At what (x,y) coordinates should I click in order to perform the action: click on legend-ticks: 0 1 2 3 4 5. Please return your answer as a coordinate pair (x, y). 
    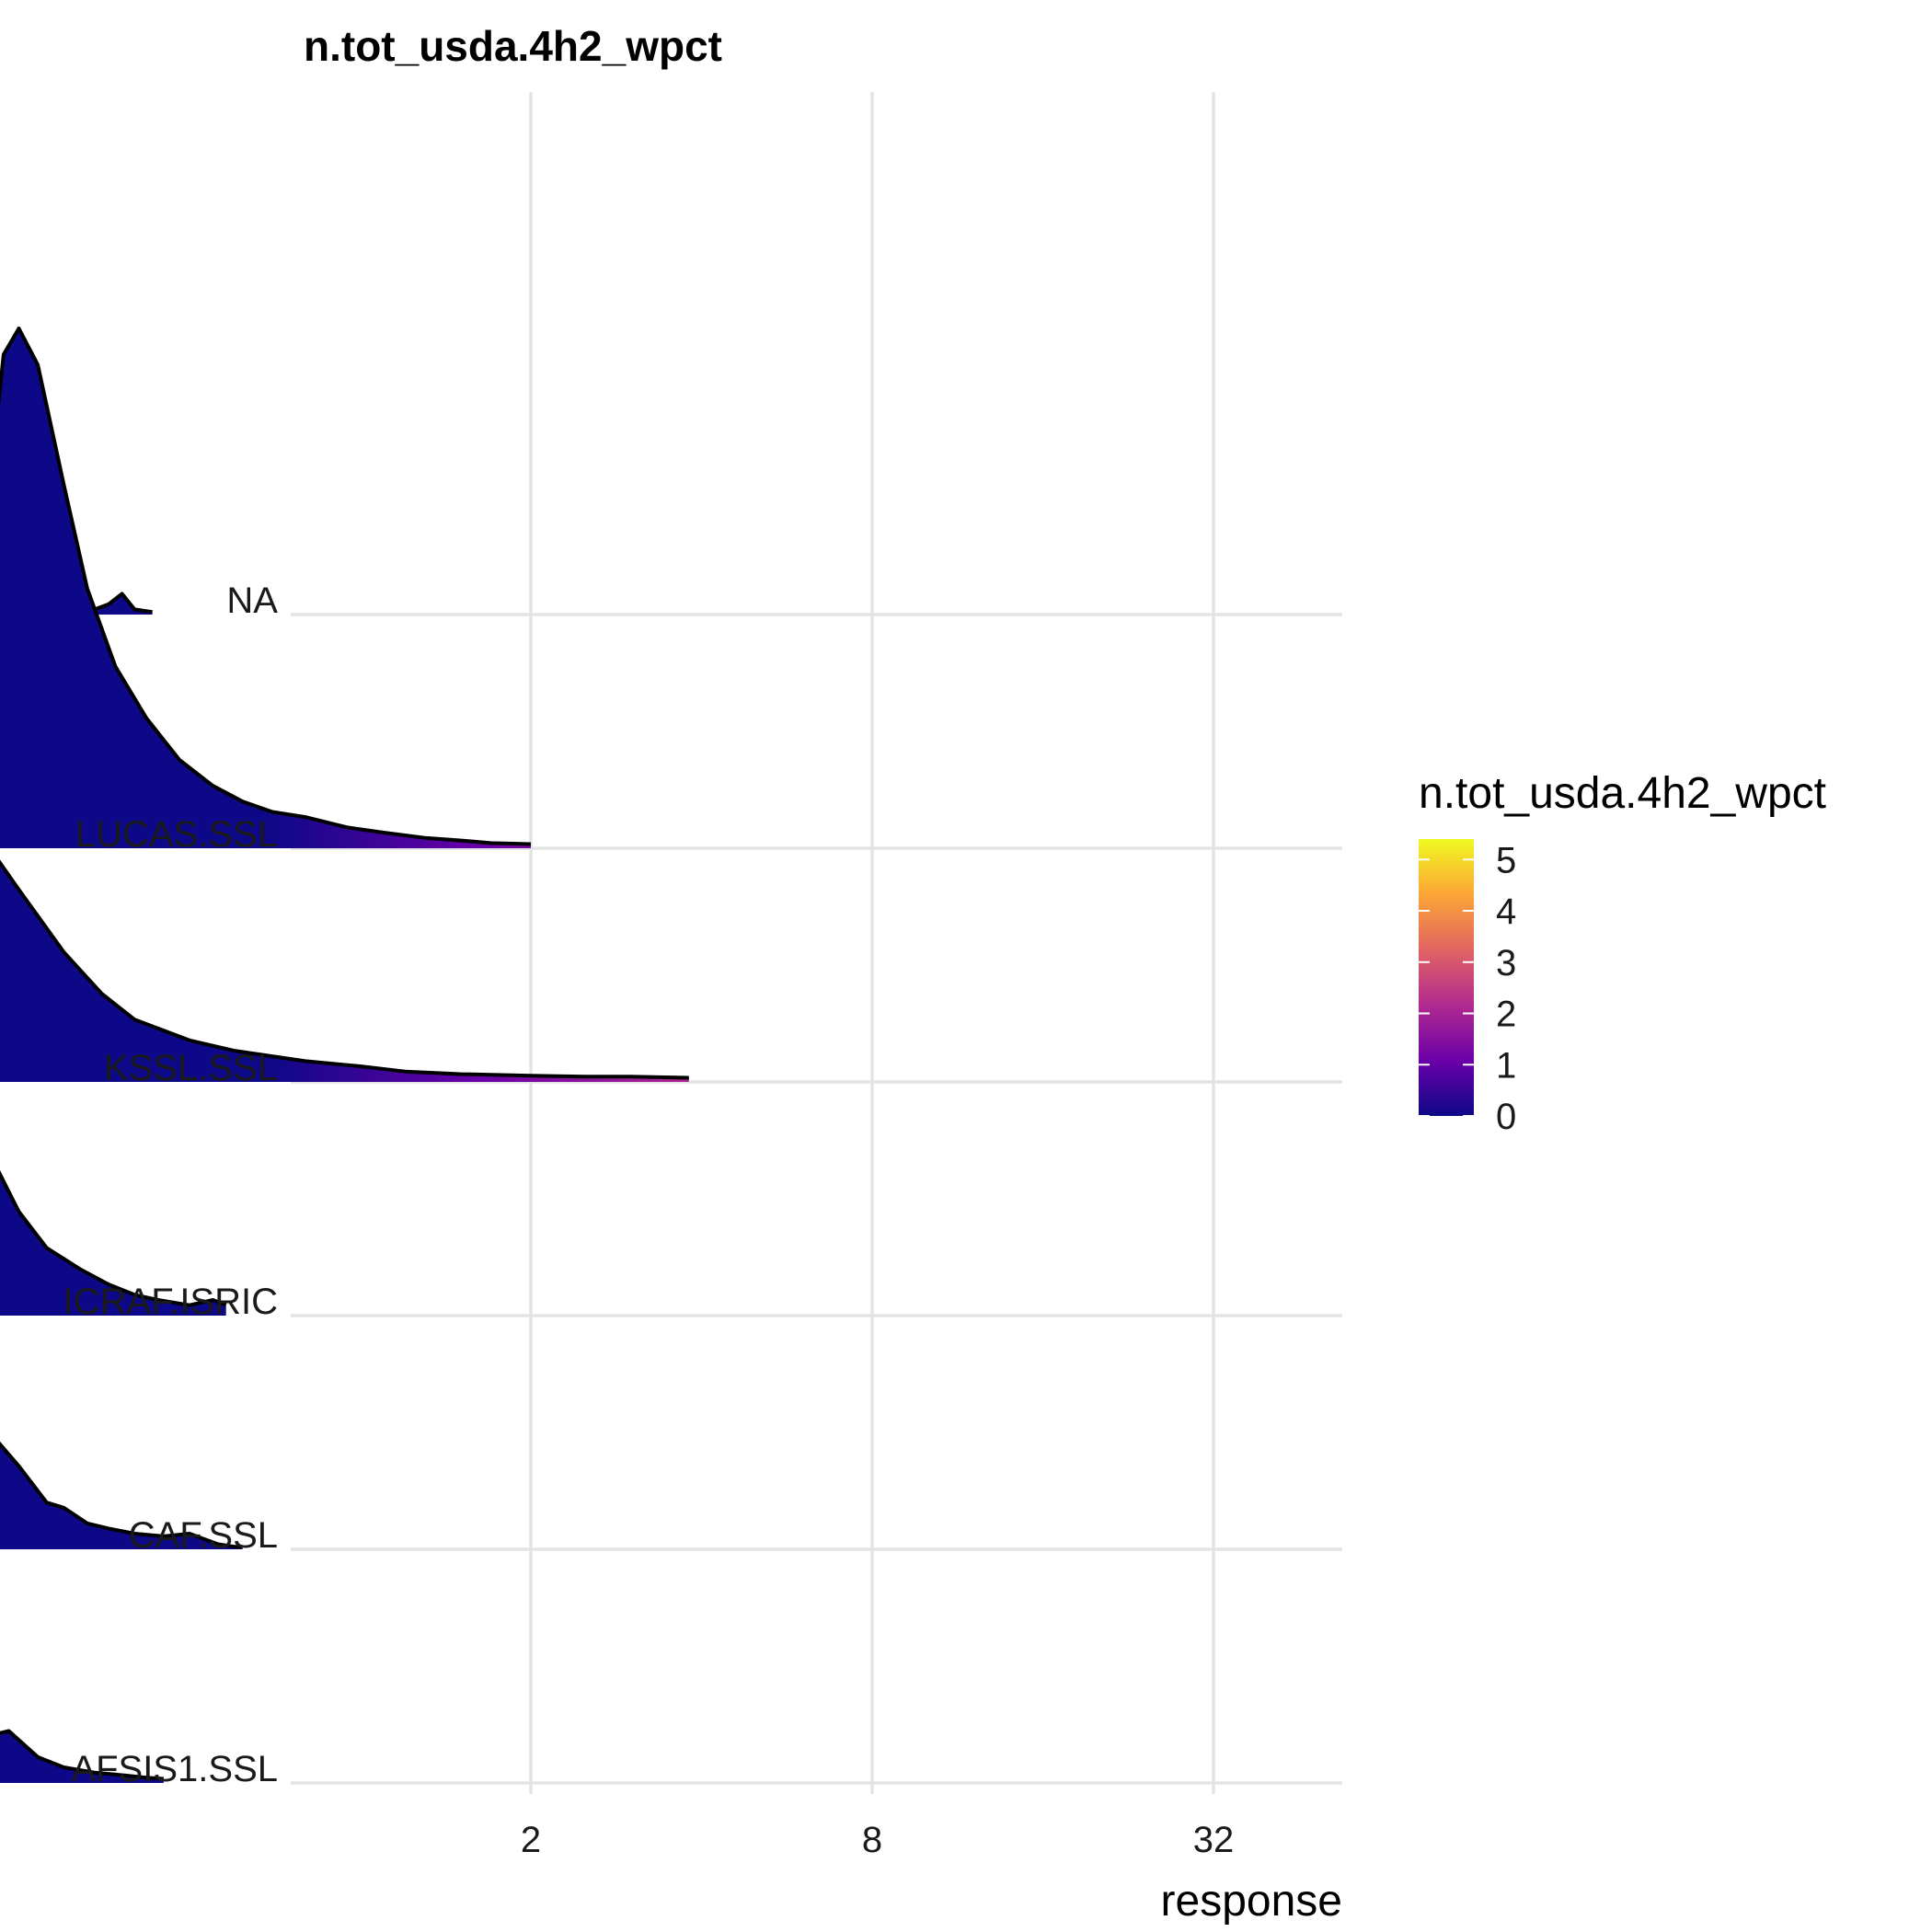
    Looking at the image, I should click on (1467, 988).